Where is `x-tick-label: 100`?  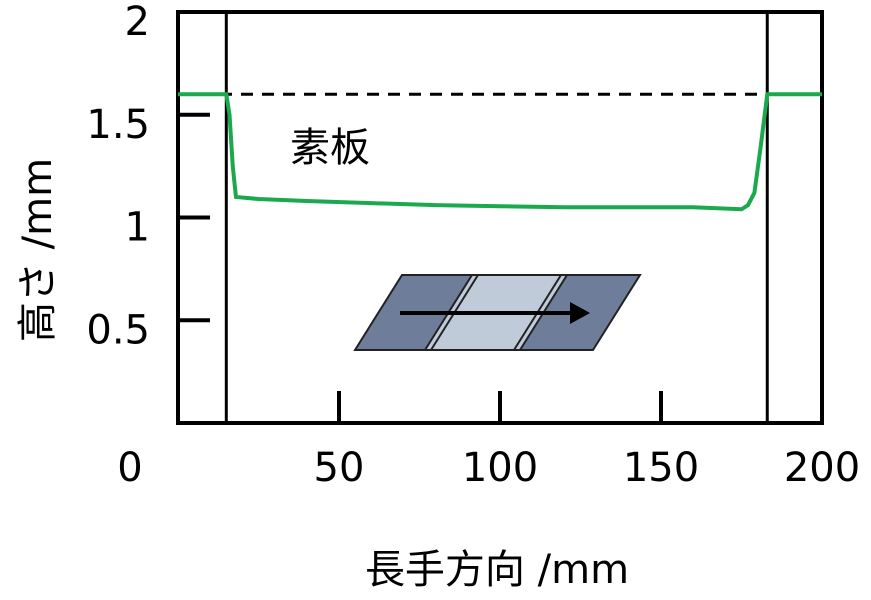
x-tick-label: 100 is located at coordinates (500, 468).